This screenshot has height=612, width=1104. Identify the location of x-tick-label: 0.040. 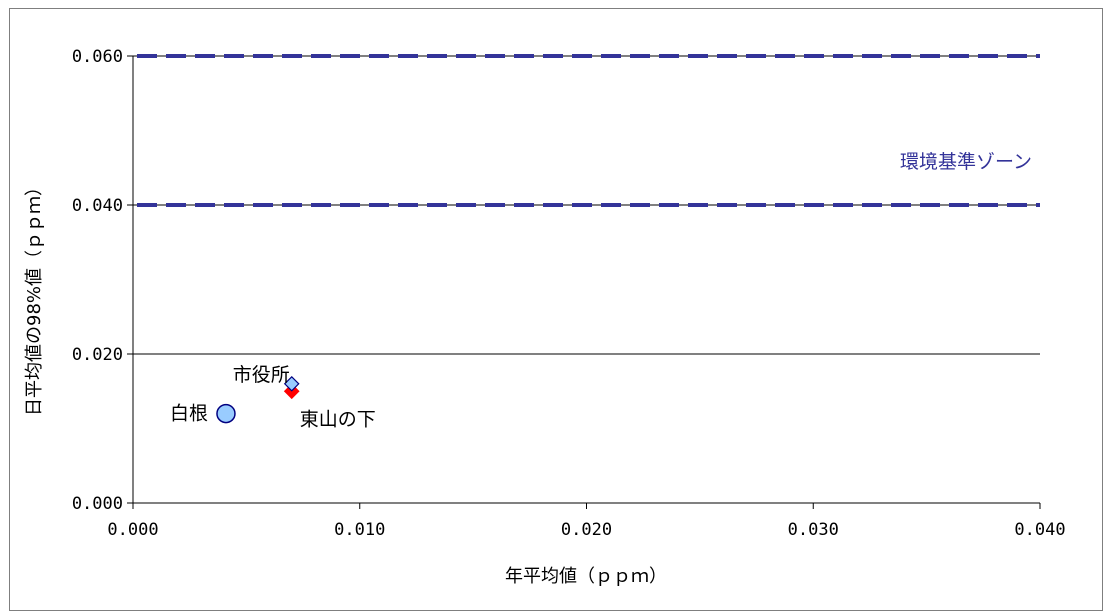
(1039, 530).